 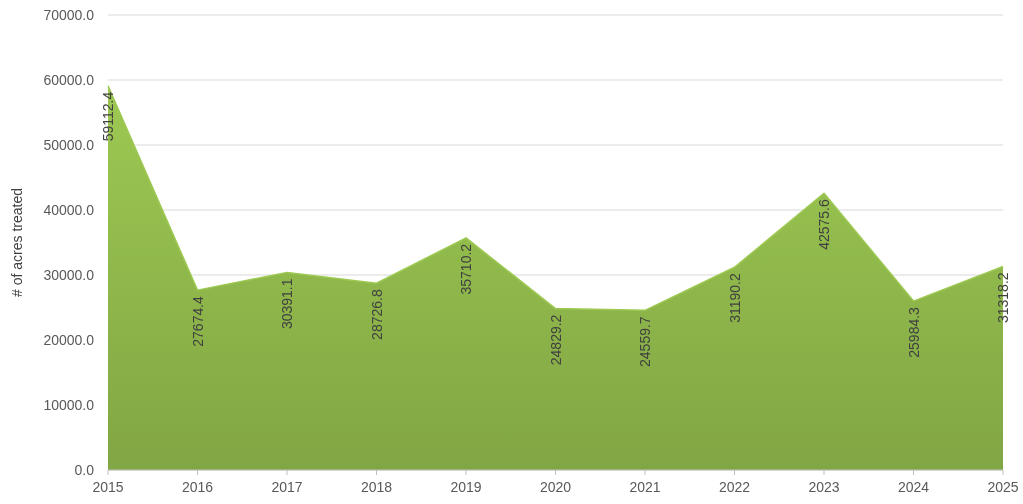 I want to click on x-tick-label: 2025, so click(x=1003, y=487).